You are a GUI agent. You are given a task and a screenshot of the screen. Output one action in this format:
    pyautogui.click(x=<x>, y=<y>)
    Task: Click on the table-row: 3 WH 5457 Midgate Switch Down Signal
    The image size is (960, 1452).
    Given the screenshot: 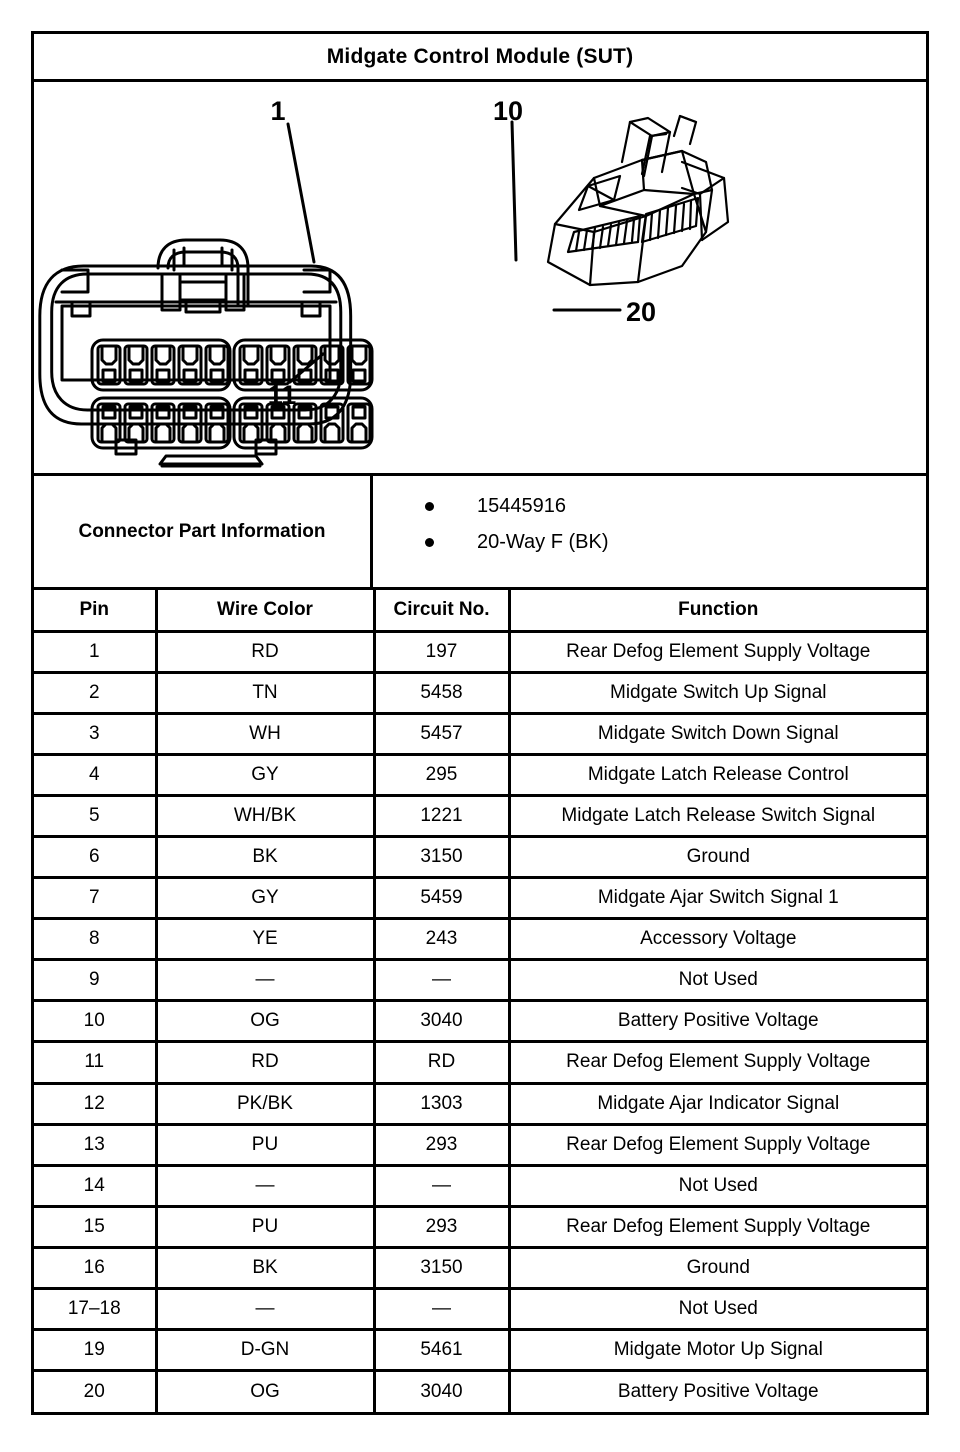 What is the action you would take?
    pyautogui.click(x=480, y=734)
    